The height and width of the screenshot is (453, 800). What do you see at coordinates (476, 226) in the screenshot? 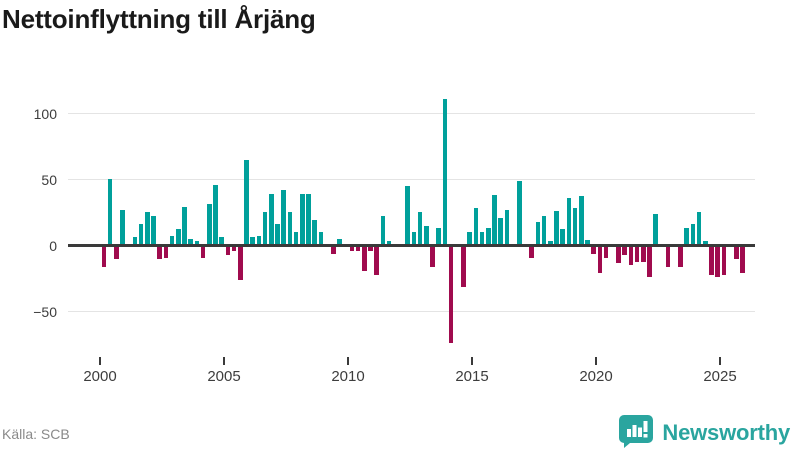
I see `bar-q60` at bounding box center [476, 226].